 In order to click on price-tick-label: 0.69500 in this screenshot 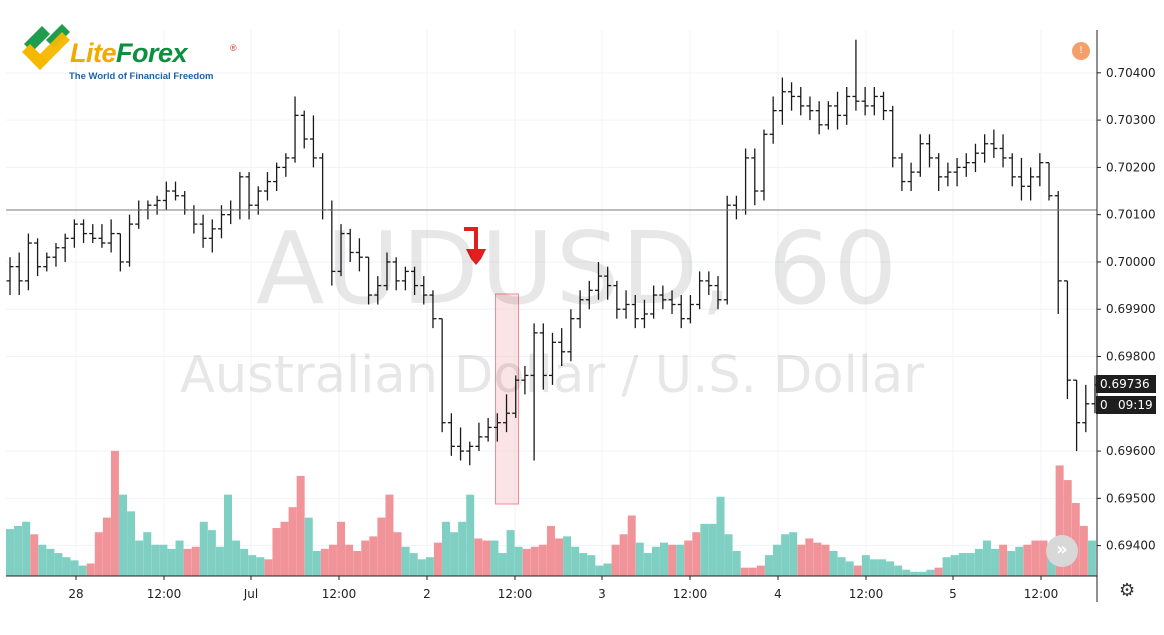, I will do `click(1131, 498)`.